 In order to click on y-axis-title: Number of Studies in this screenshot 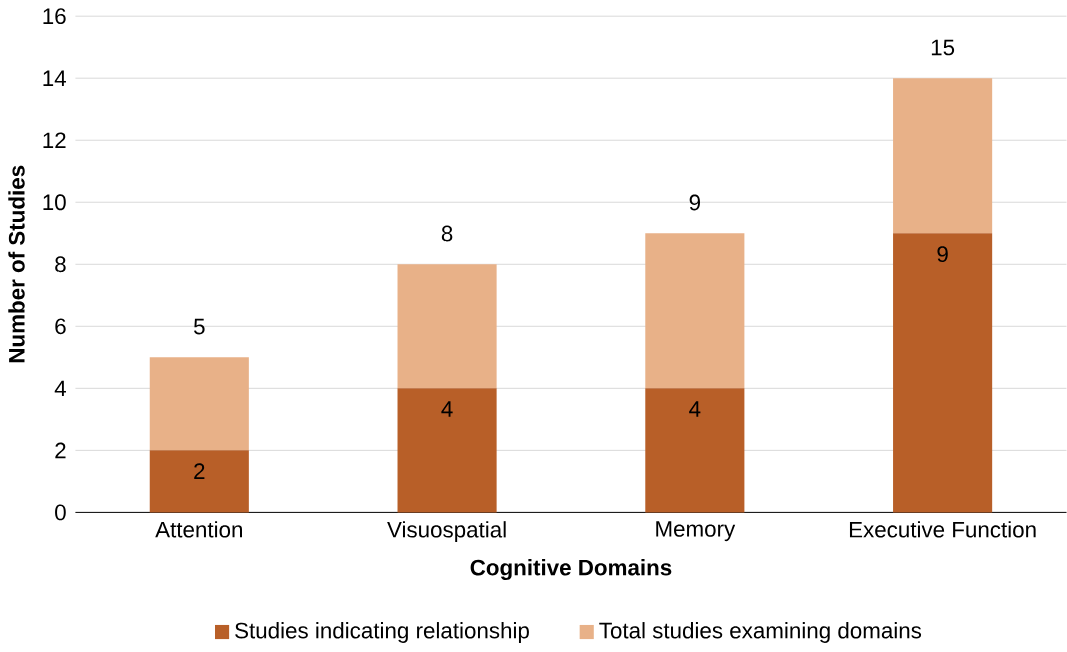, I will do `click(16, 264)`.